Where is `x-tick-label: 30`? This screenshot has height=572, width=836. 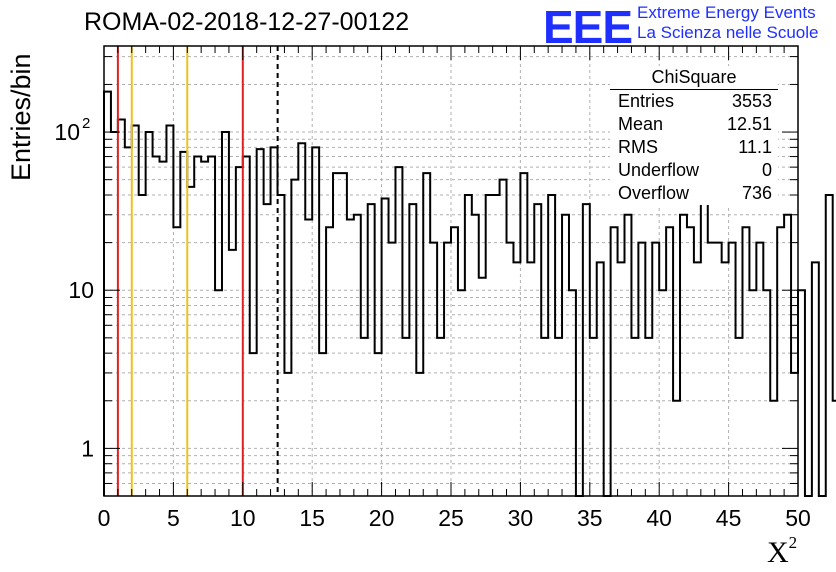
x-tick-label: 30 is located at coordinates (521, 518).